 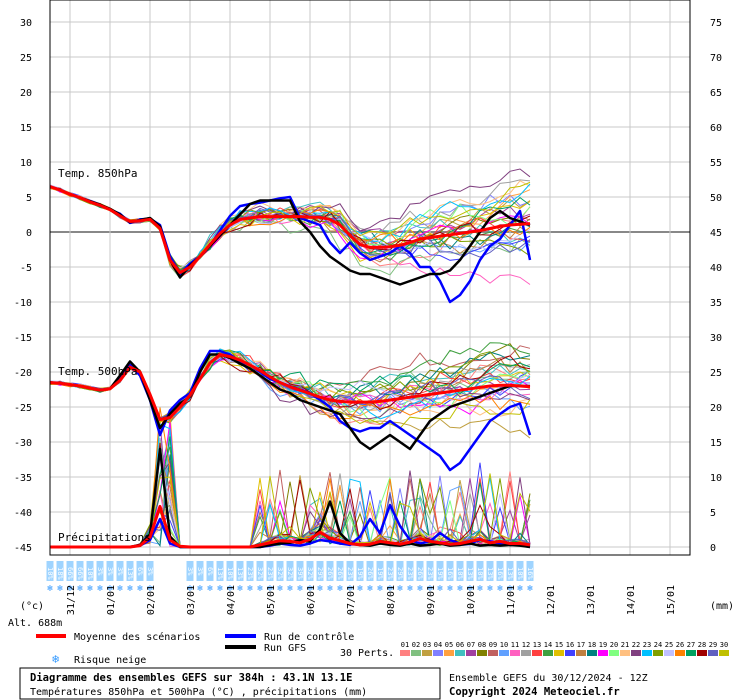 I want to click on x-date-label: 12/01, so click(x=551, y=600).